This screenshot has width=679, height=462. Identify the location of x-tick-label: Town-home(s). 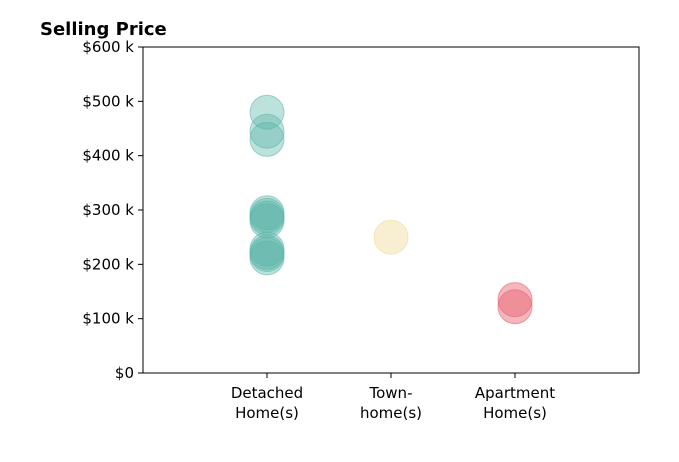
(391, 403).